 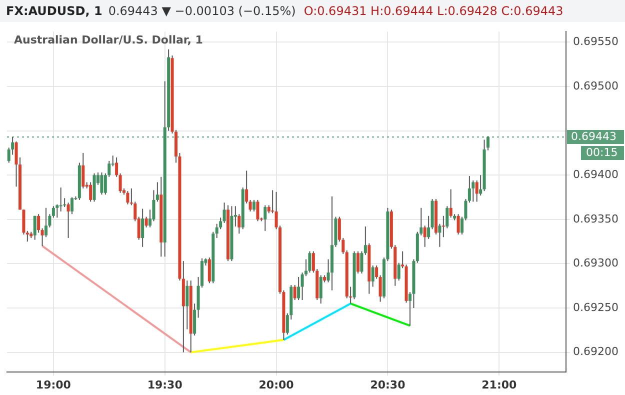 What do you see at coordinates (595, 351) in the screenshot?
I see `y-tick-label: 0.69200` at bounding box center [595, 351].